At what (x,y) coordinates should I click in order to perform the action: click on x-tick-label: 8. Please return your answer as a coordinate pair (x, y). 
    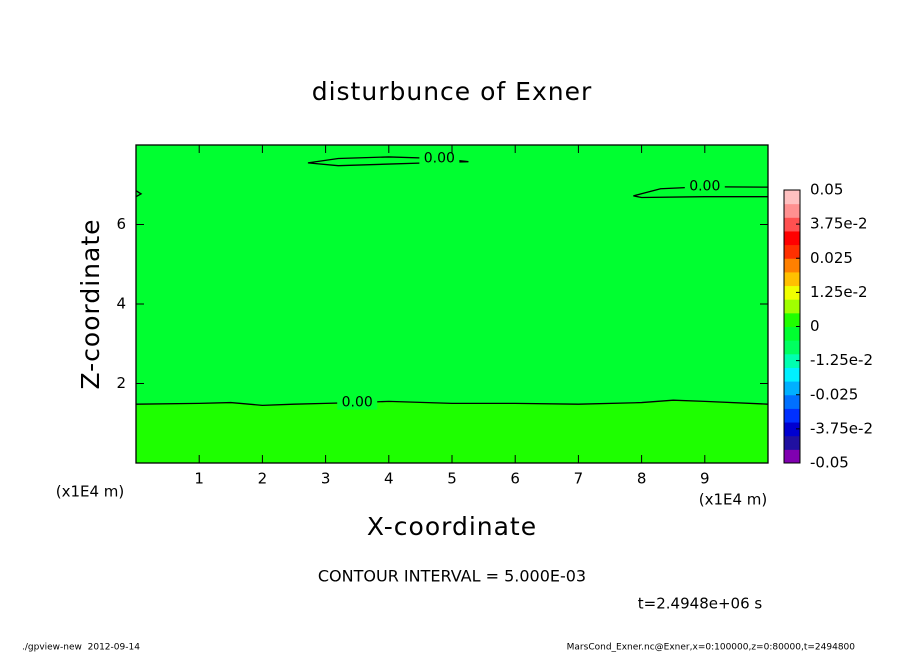
    Looking at the image, I should click on (642, 479).